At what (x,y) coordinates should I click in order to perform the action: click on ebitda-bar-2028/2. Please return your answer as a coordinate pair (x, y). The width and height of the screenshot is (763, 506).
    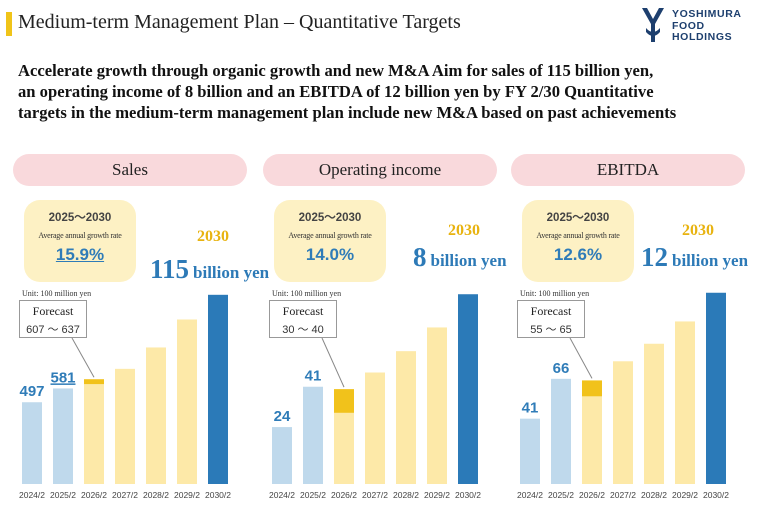
    Looking at the image, I should click on (654, 413).